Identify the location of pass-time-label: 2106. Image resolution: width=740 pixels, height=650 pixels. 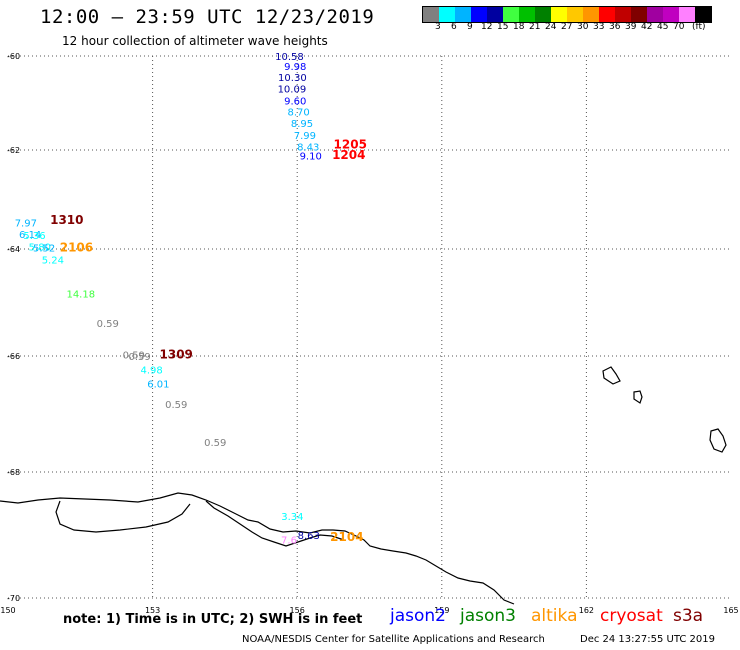
(76, 248).